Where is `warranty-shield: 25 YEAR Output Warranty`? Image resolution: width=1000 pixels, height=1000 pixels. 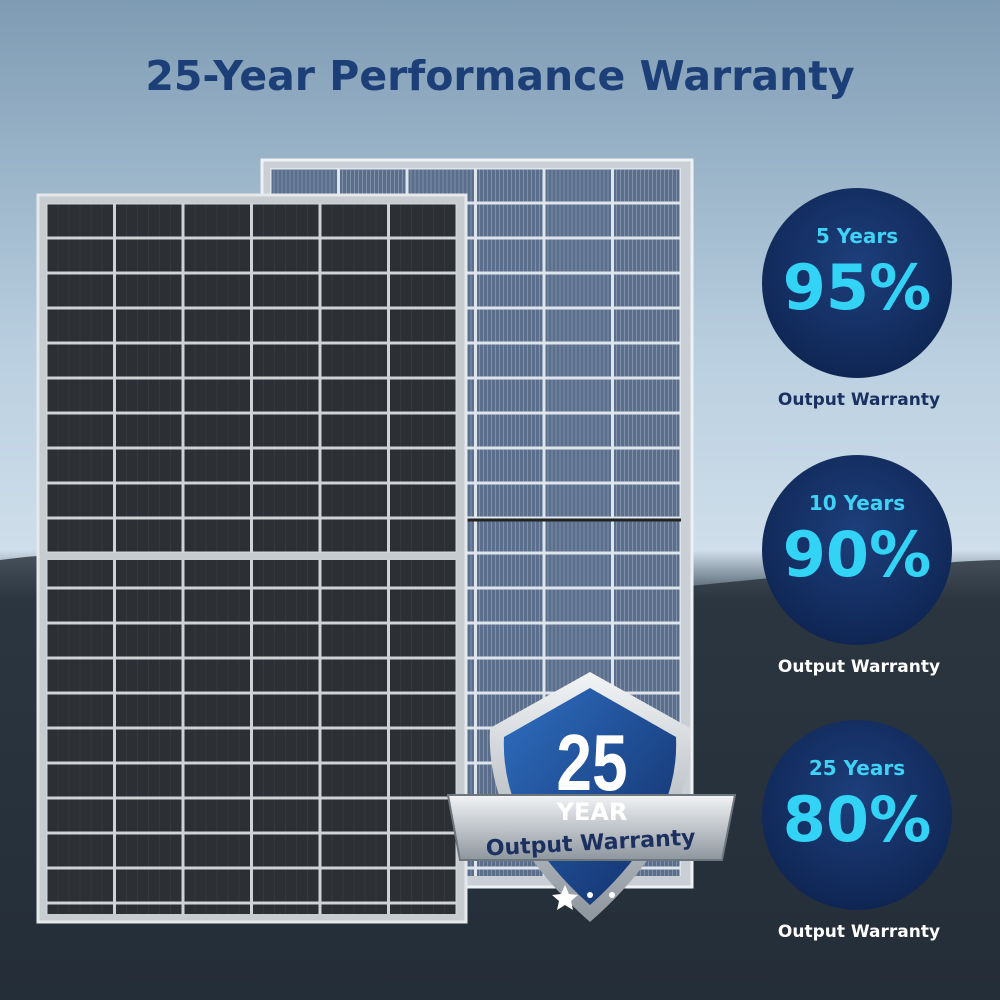
warranty-shield: 25 YEAR Output Warranty is located at coordinates (591, 797).